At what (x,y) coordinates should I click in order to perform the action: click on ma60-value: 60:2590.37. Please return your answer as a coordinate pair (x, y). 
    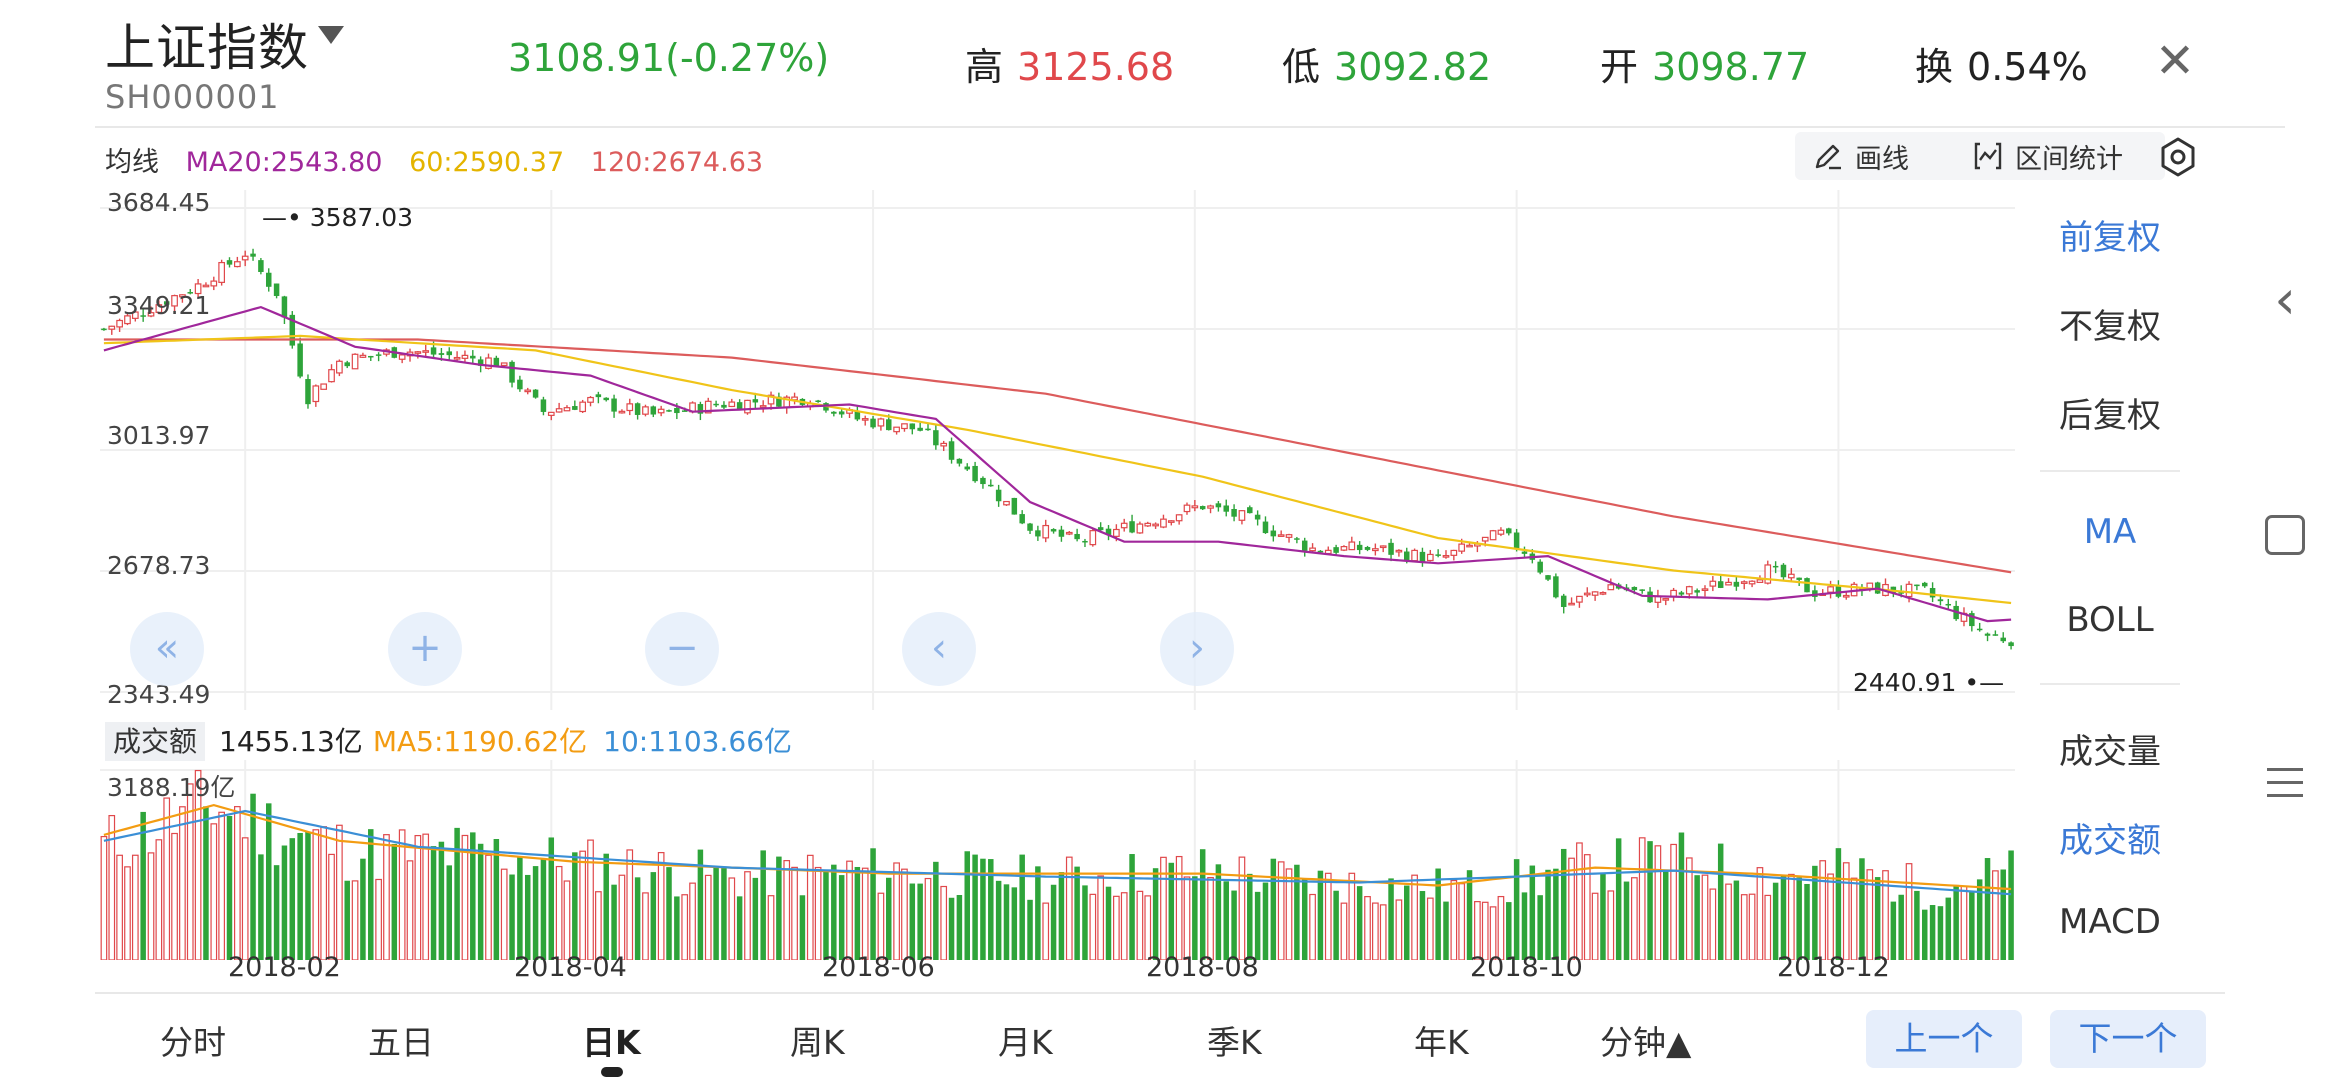
    Looking at the image, I should click on (487, 162).